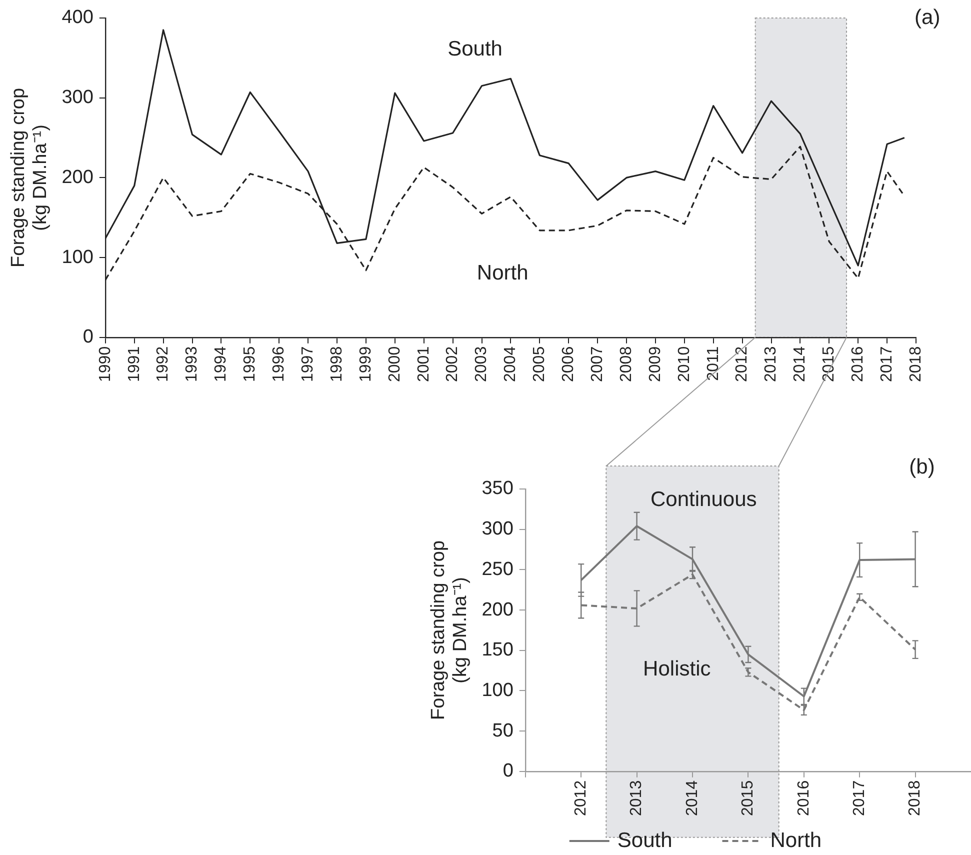 Image resolution: width=971 pixels, height=855 pixels. Describe the element at coordinates (503, 731) in the screenshot. I see `y-tick-label: 50` at that location.